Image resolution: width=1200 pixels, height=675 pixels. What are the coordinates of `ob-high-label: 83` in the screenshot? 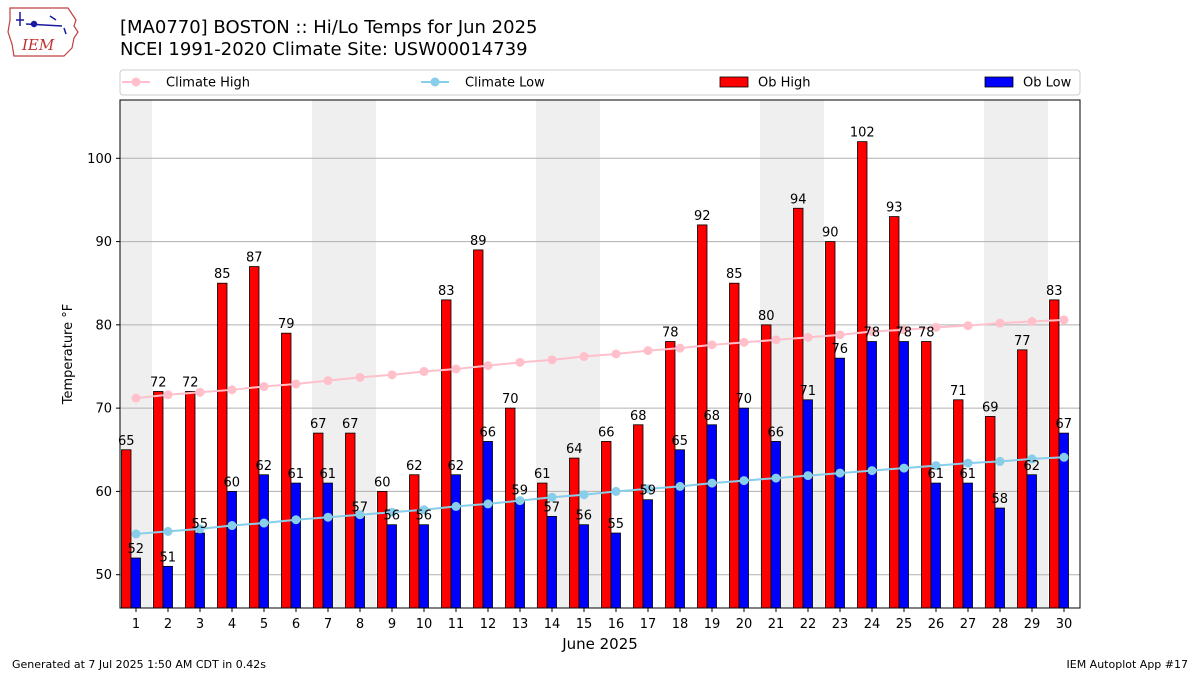 It's located at (1054, 291).